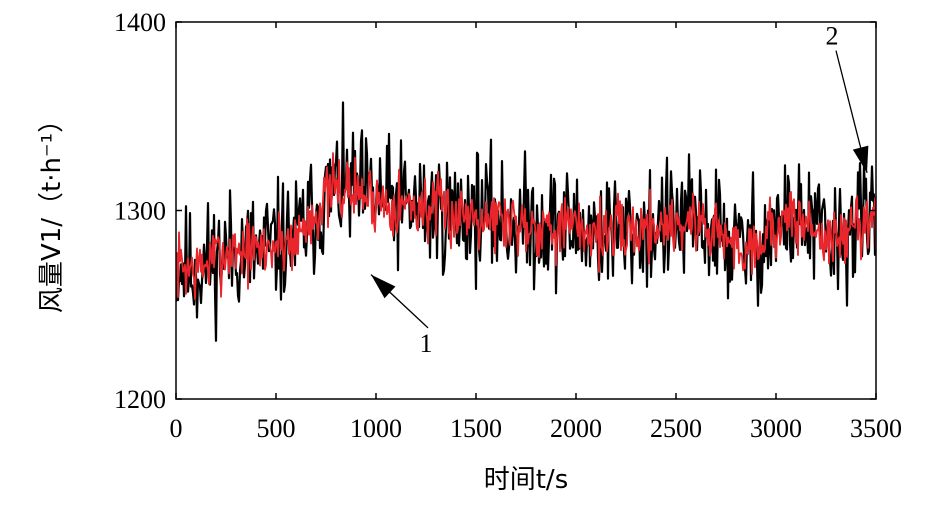 The width and height of the screenshot is (926, 513). Describe the element at coordinates (676, 428) in the screenshot. I see `x-tick-label: 2500` at that location.